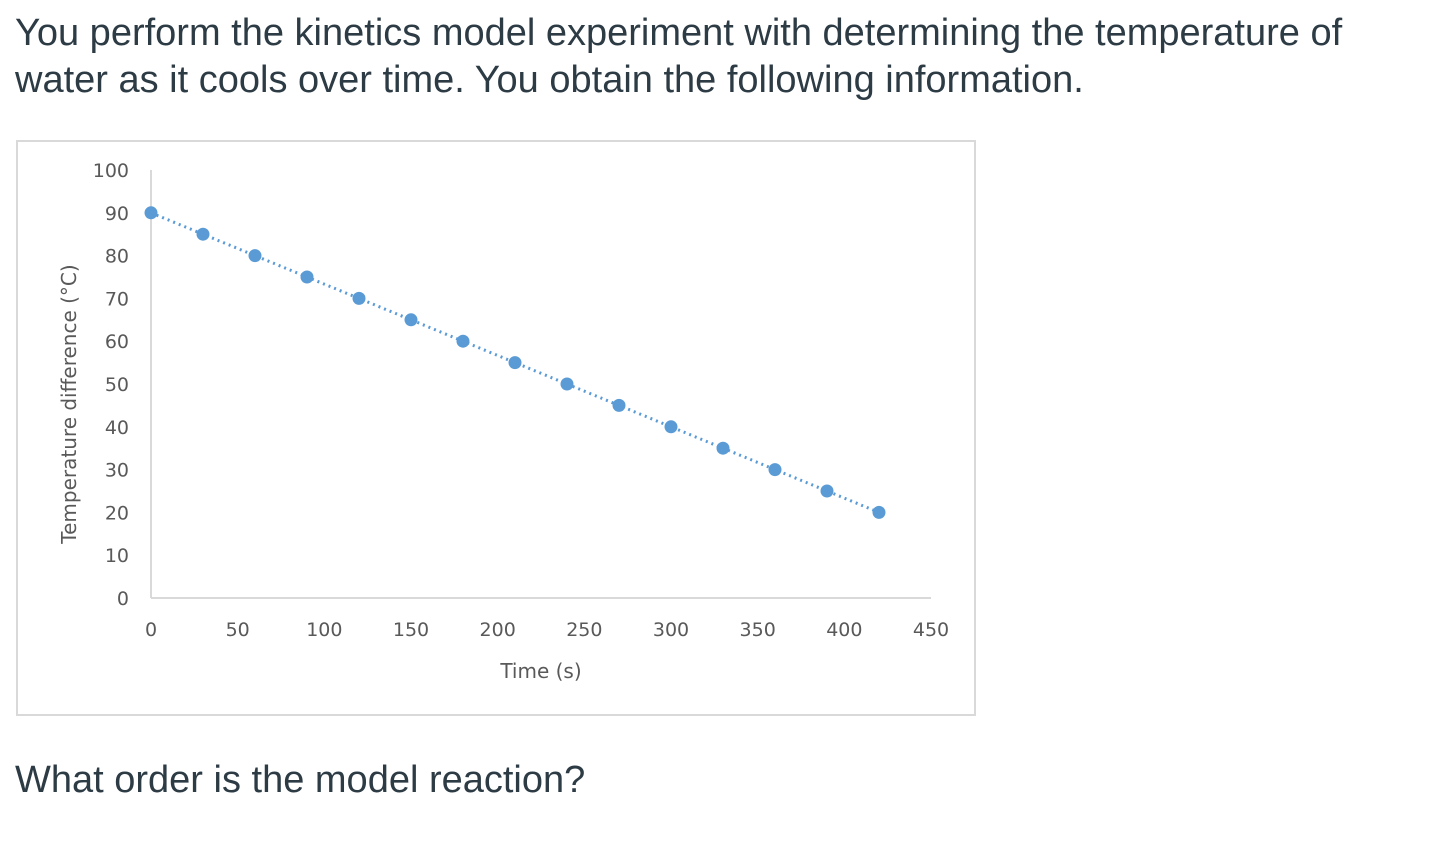  I want to click on y-tick-label: 0, so click(123, 599).